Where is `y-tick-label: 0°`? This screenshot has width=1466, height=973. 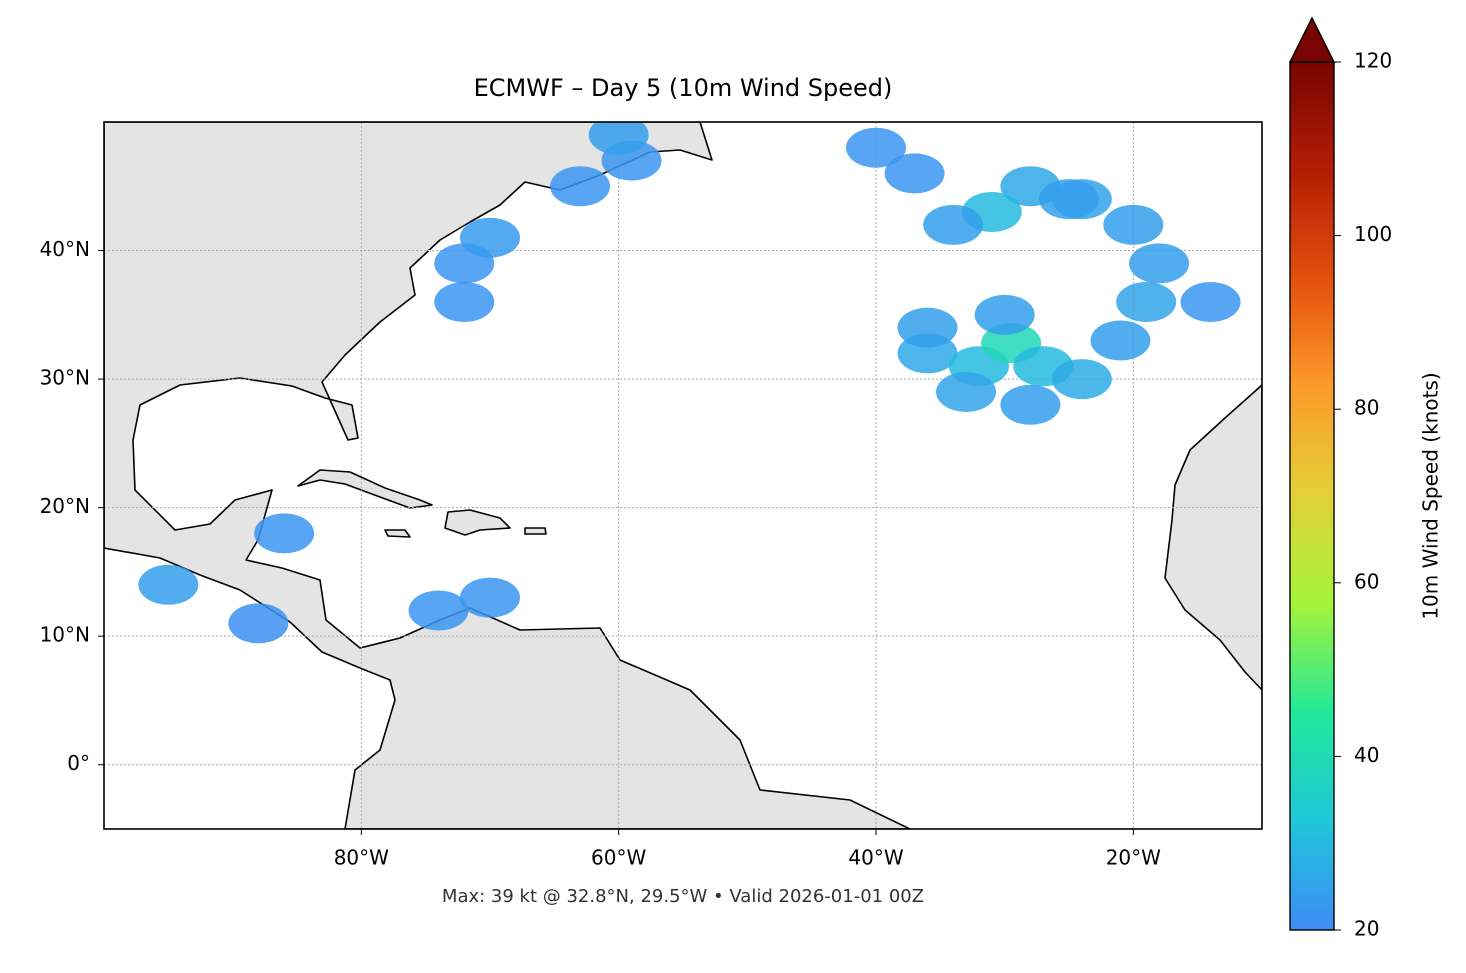
y-tick-label: 0° is located at coordinates (78, 763).